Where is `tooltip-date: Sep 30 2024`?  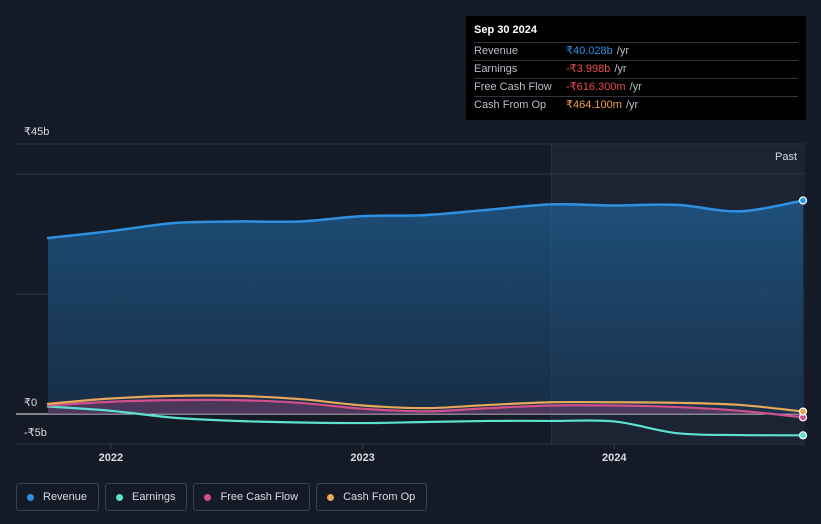 tooltip-date: Sep 30 2024 is located at coordinates (505, 30).